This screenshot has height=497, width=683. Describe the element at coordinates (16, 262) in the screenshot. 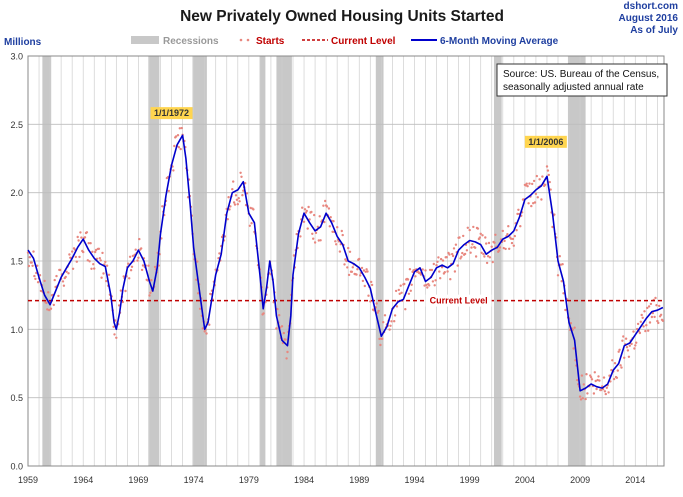

I see `y-axis-ticks: 0.0 0.5 1.0 1.5 2.0 2.5 3.0` at that location.